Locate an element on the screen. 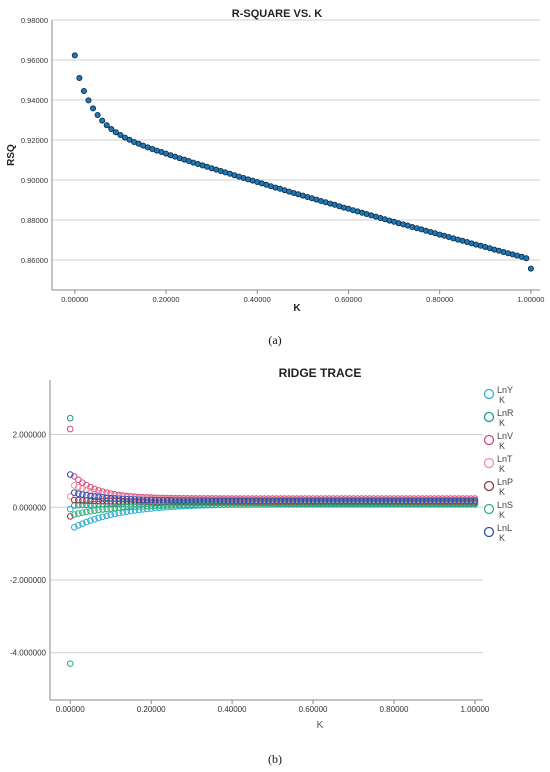 The height and width of the screenshot is (772, 550). ridge-x-axis-label: K is located at coordinates (320, 725).